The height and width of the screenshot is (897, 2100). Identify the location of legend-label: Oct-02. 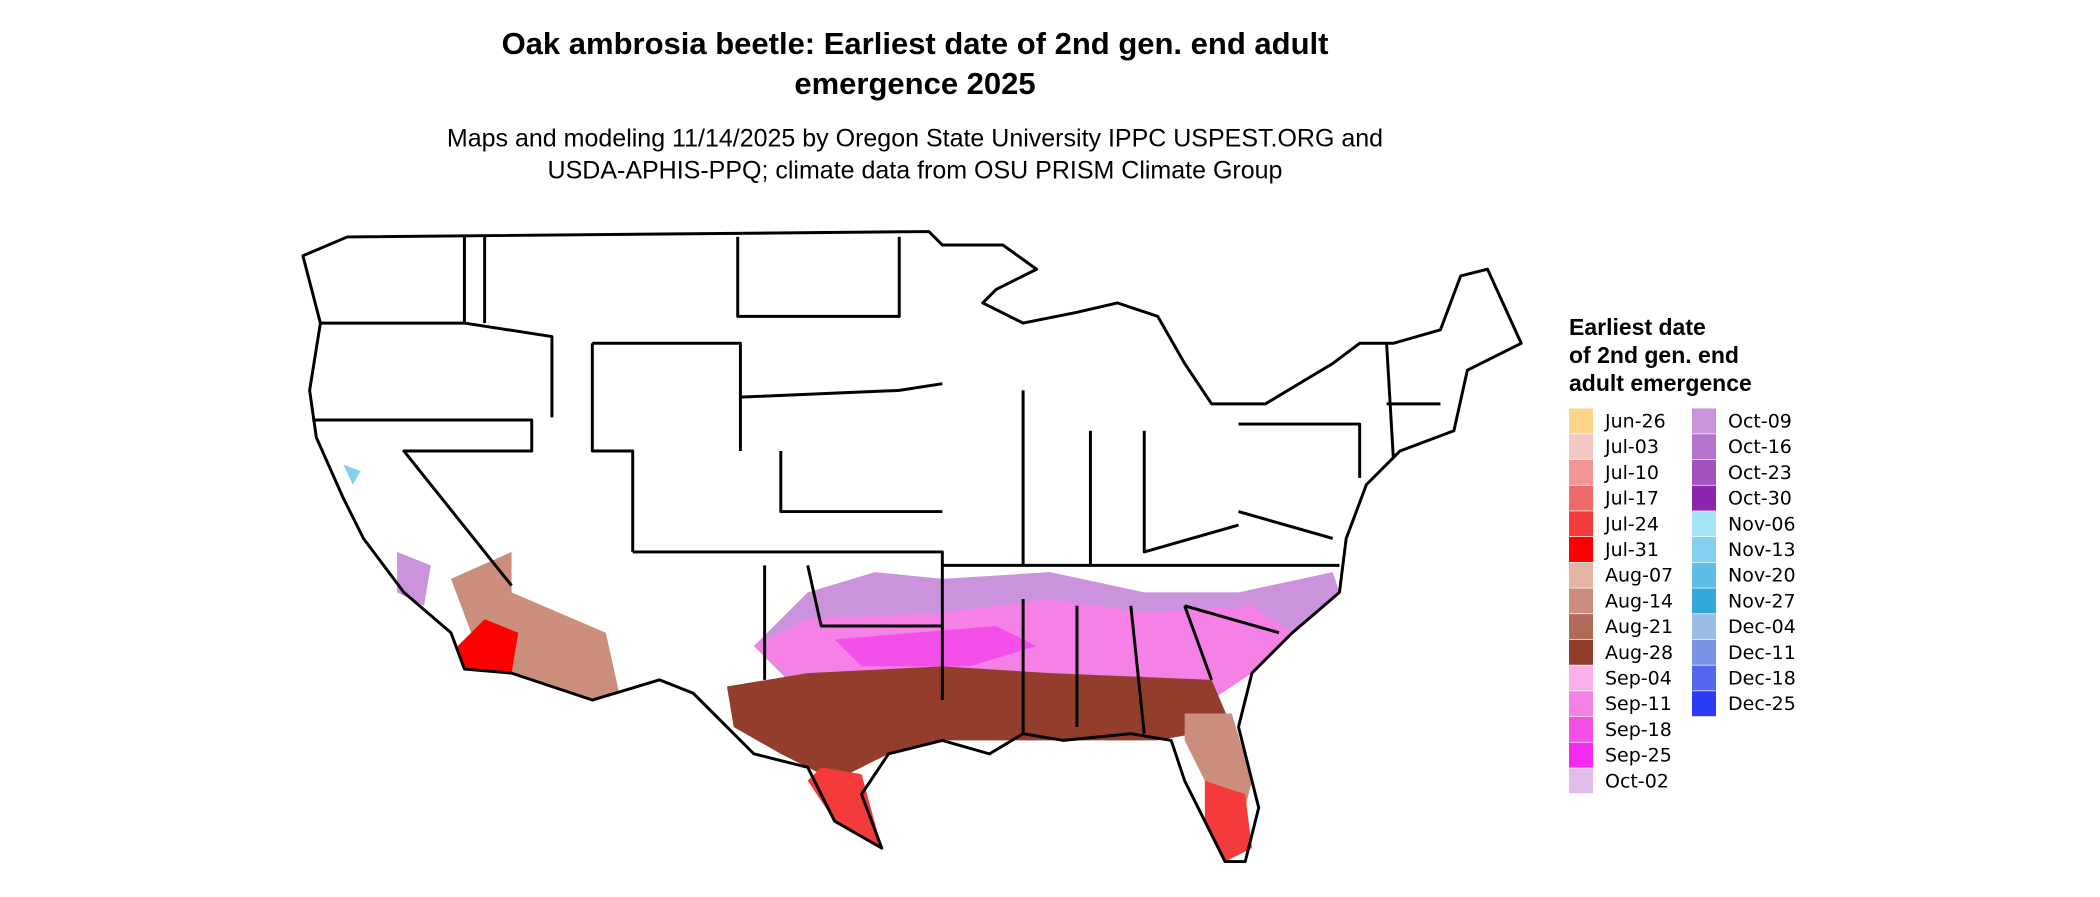
(1637, 781).